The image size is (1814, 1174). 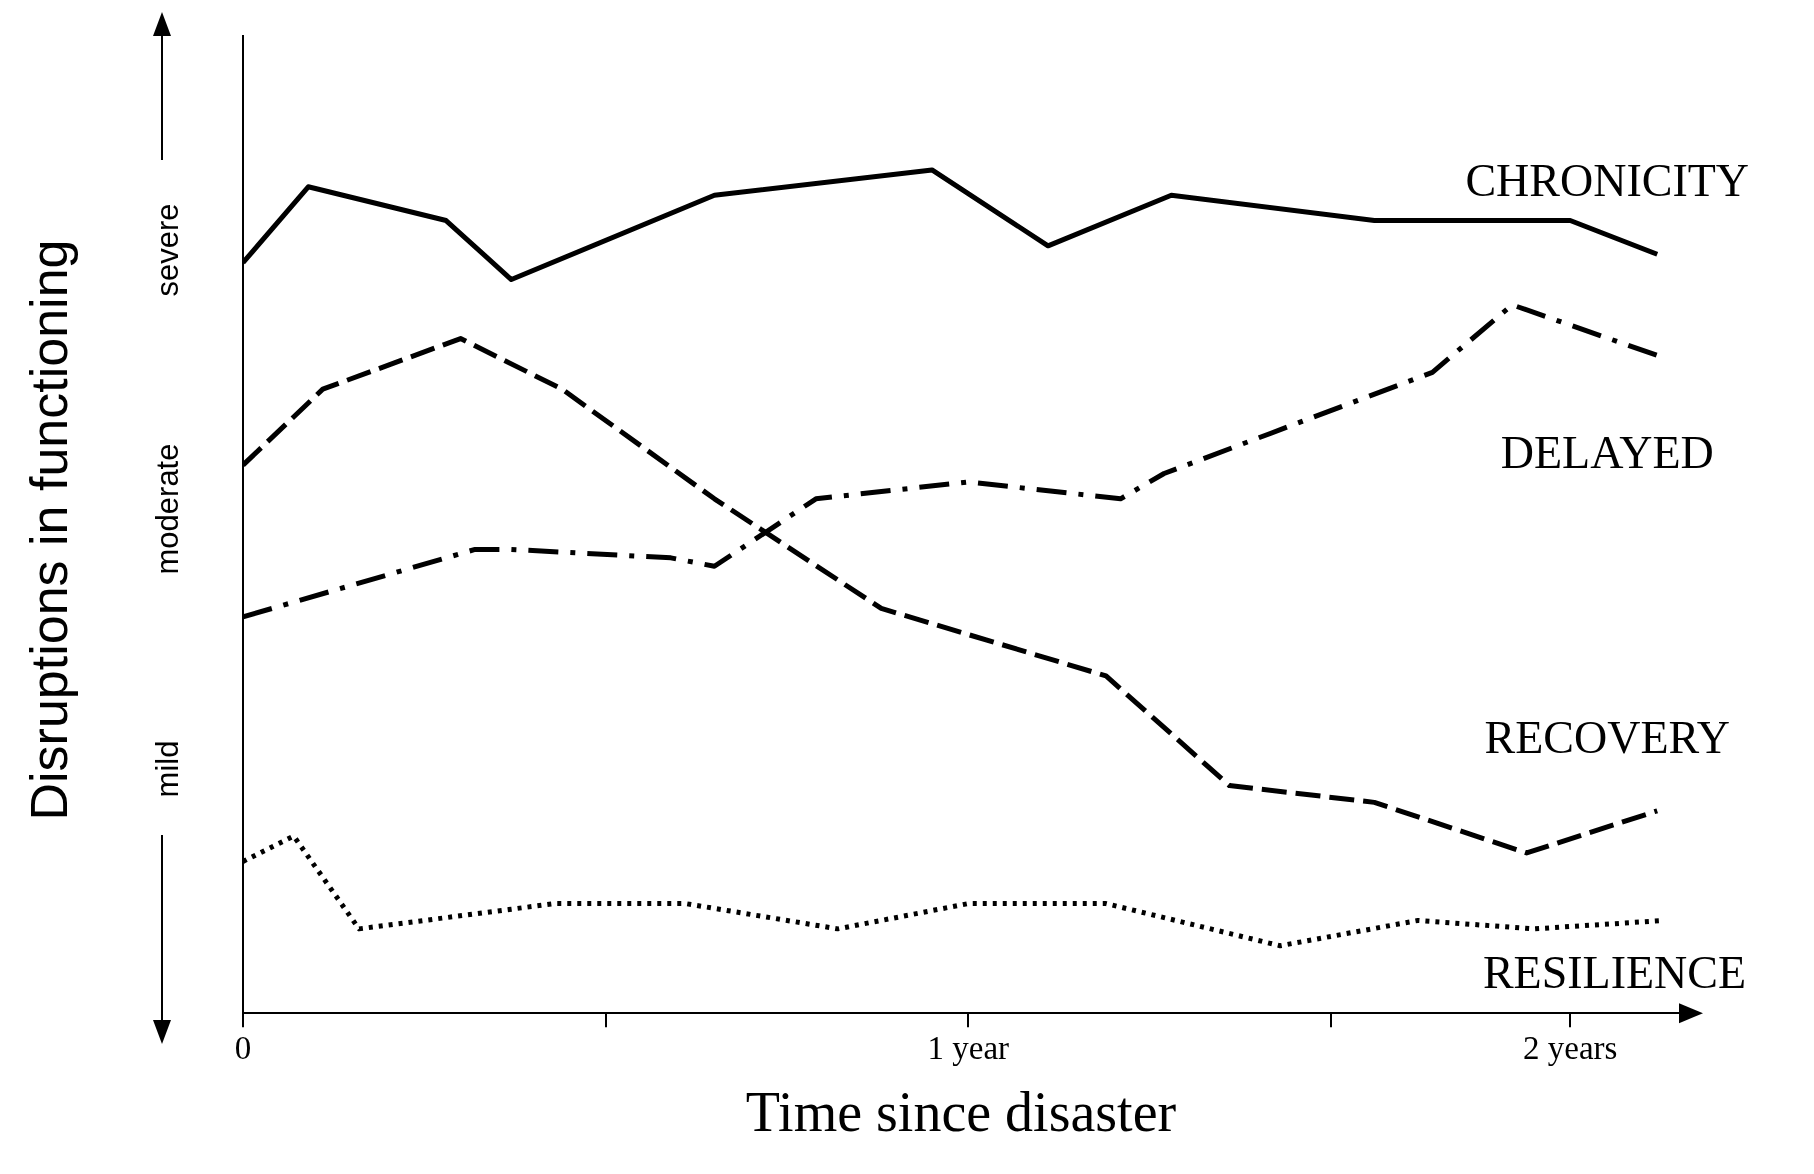 I want to click on x-tick-label: 0, so click(x=243, y=1047).